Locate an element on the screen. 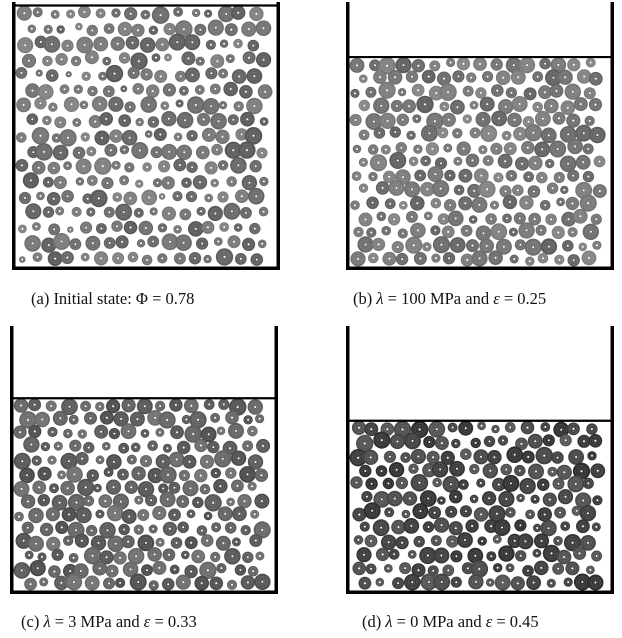 Image resolution: width=622 pixels, height=638 pixels. caption-c-lambda-text: = 3 MPa and is located at coordinates (97, 621).